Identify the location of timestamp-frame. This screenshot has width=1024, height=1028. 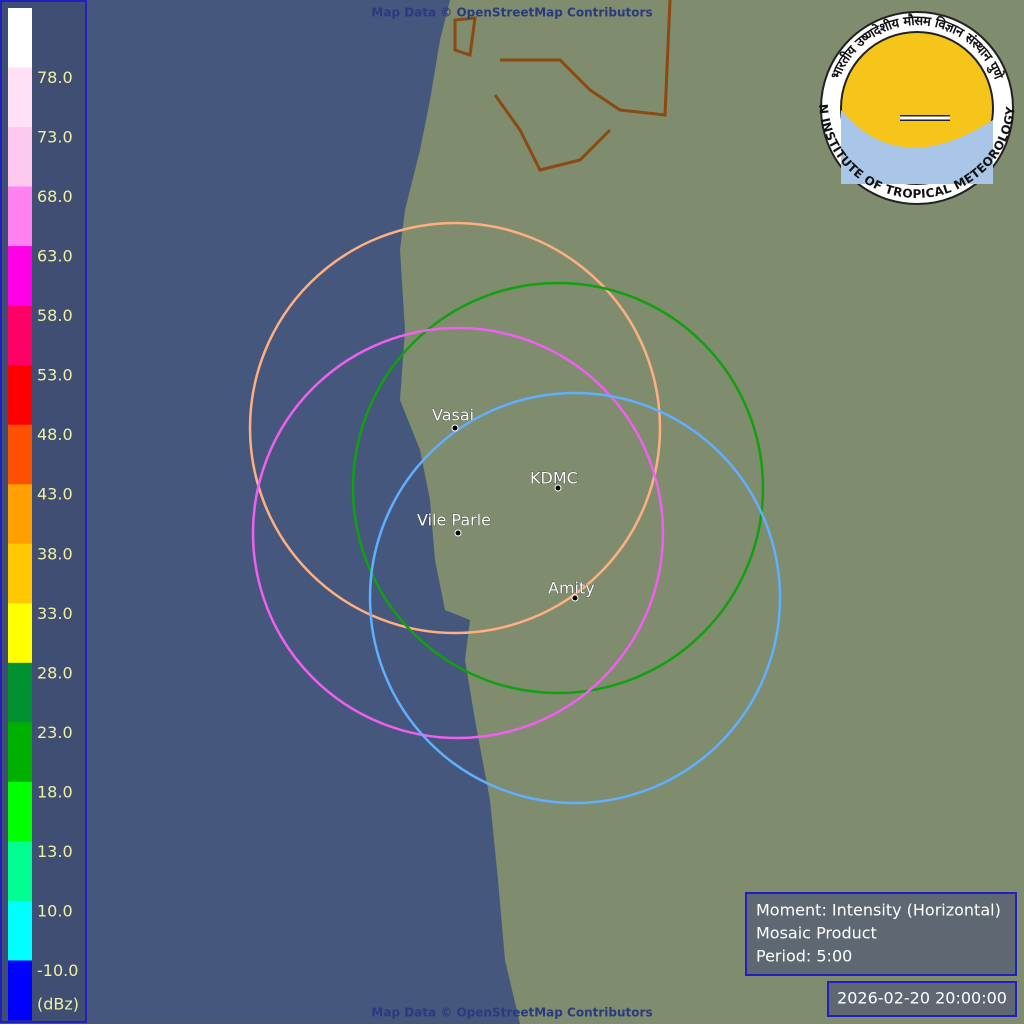
(922, 999).